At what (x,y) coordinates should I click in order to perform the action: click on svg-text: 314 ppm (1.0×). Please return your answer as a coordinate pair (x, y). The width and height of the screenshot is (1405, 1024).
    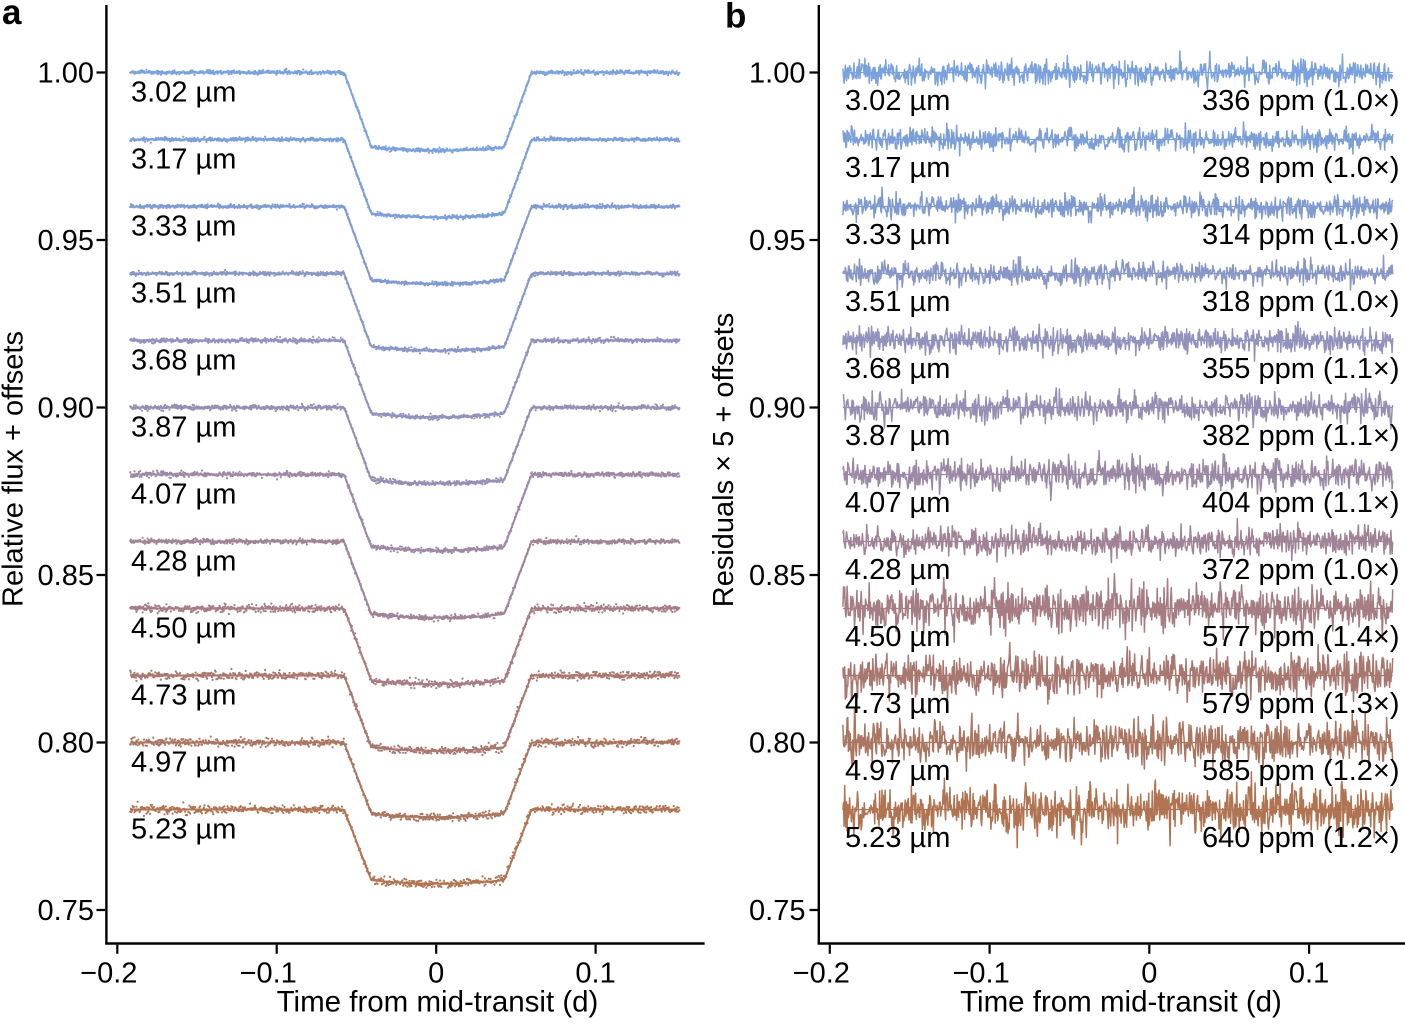
    Looking at the image, I should click on (1300, 235).